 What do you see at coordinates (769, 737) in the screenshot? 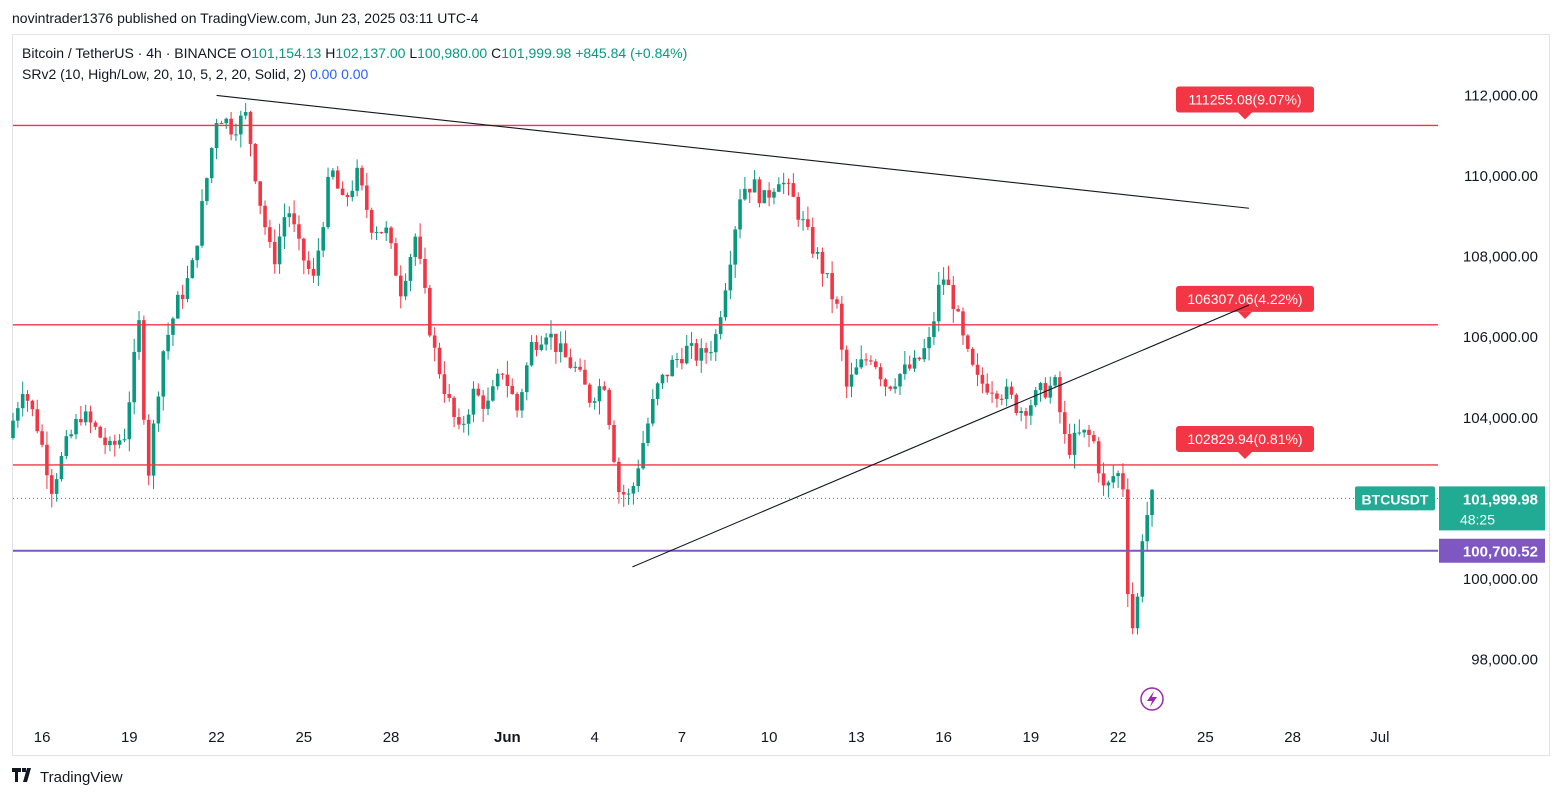
I see `x-tick-label: 10` at bounding box center [769, 737].